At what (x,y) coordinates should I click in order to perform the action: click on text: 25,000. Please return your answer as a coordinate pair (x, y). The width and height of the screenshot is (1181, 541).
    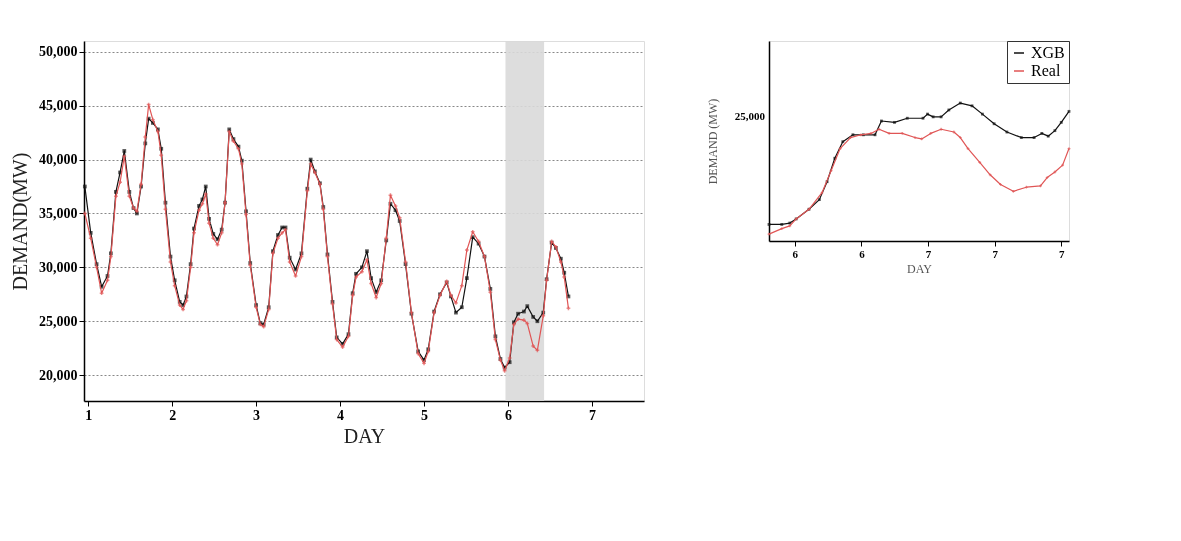
    Looking at the image, I should click on (750, 116).